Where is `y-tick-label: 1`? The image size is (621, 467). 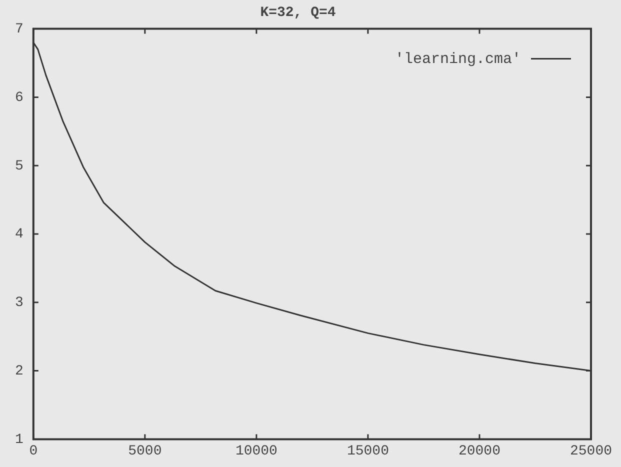
y-tick-label: 1 is located at coordinates (19, 440).